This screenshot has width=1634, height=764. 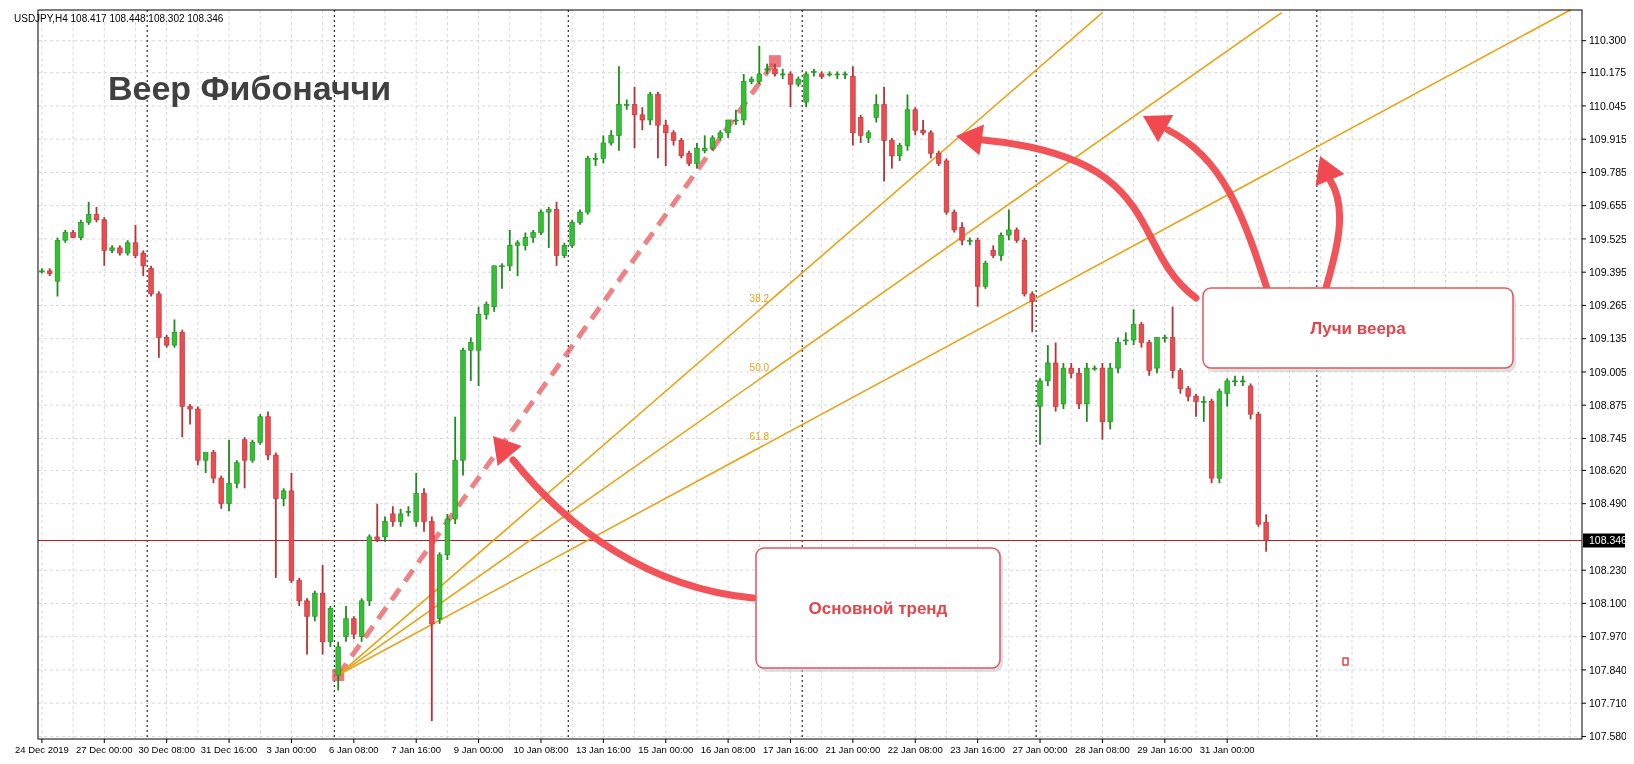 What do you see at coordinates (978, 749) in the screenshot?
I see `x-tick-label: 23 Jan 16:00` at bounding box center [978, 749].